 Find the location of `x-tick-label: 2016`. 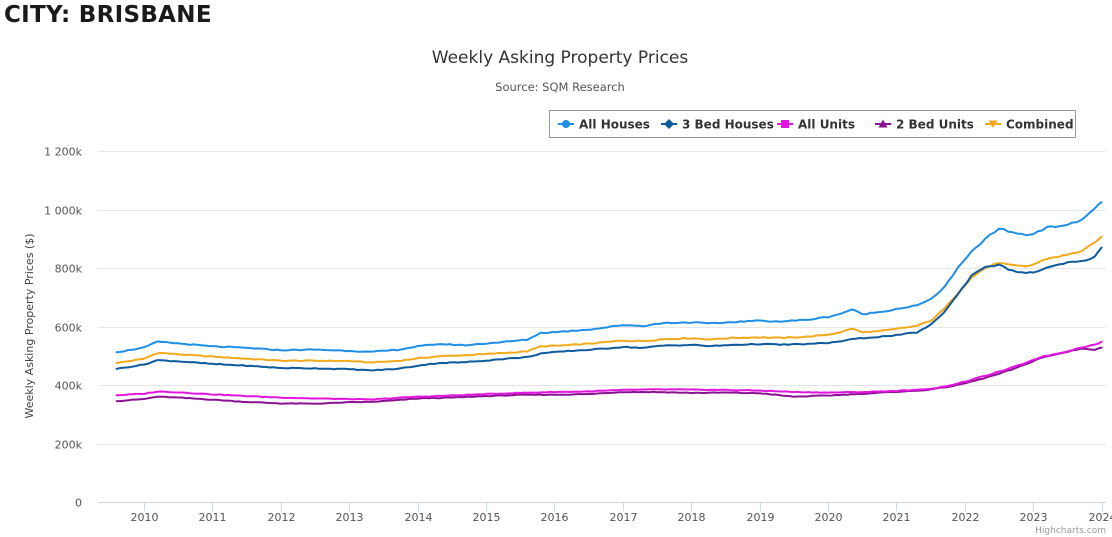

x-tick-label: 2016 is located at coordinates (555, 517).